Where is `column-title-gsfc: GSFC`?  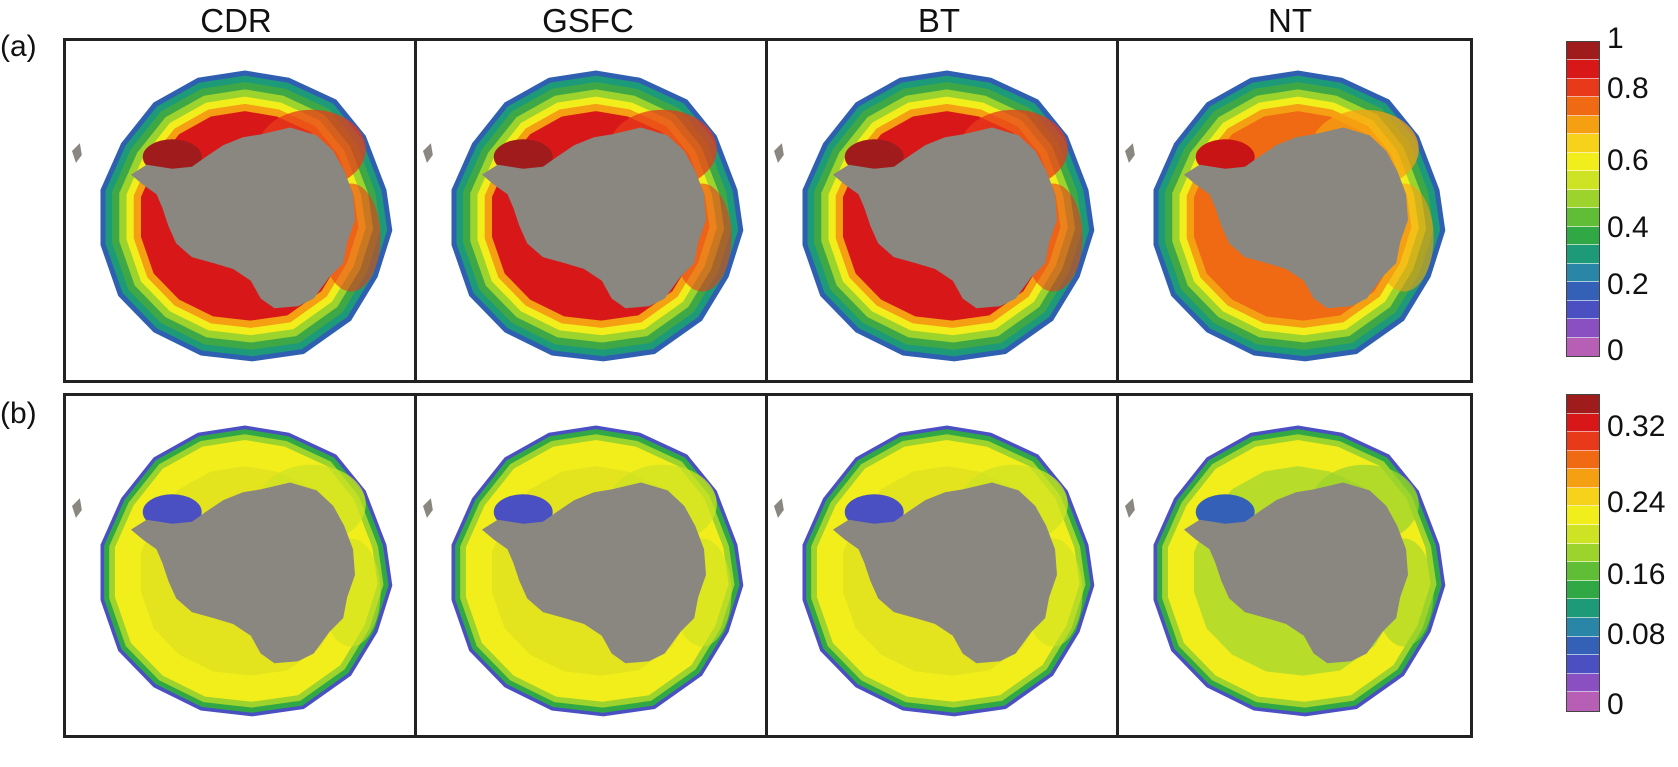
column-title-gsfc: GSFC is located at coordinates (588, 20).